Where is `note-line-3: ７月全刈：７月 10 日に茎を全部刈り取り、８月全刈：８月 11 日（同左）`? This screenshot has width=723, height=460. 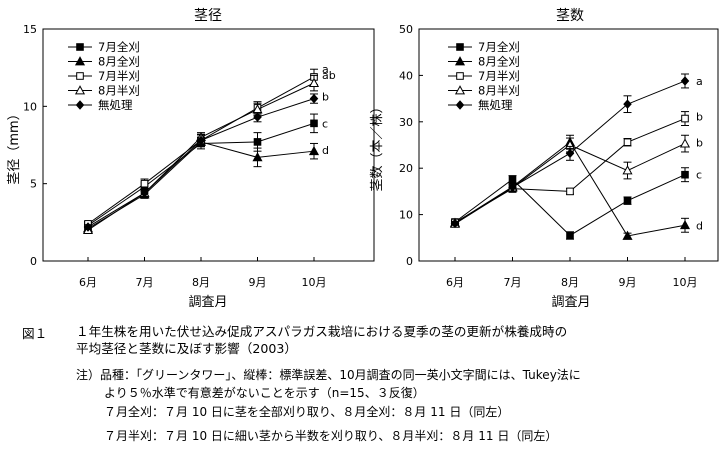
note-line-3: ７月全刈：７月 10 日に茎を全部刈り取り、８月全刈：８月 11 日（同左） is located at coordinates (307, 412).